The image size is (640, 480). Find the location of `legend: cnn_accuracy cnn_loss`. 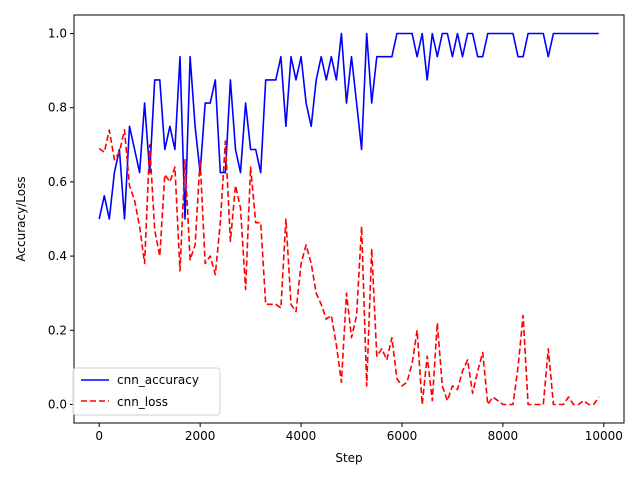

legend: cnn_accuracy cnn_loss is located at coordinates (146, 391).